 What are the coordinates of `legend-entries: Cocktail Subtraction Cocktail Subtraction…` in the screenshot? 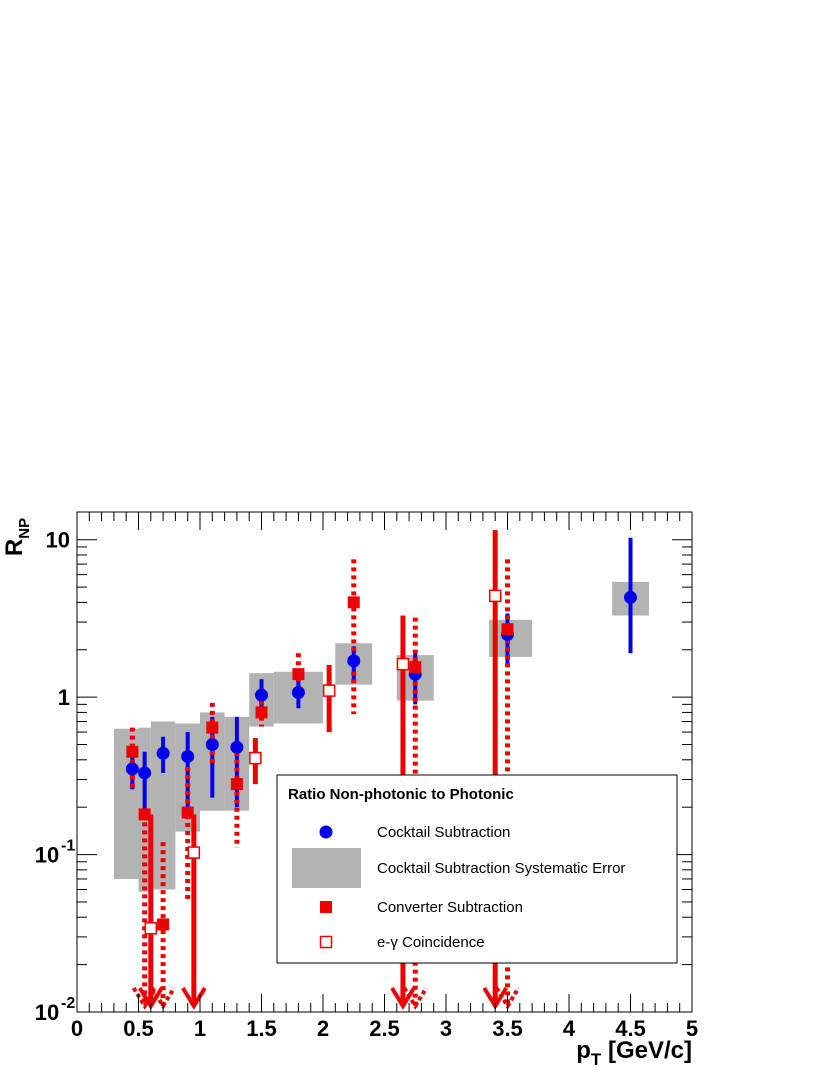 It's located at (458, 887).